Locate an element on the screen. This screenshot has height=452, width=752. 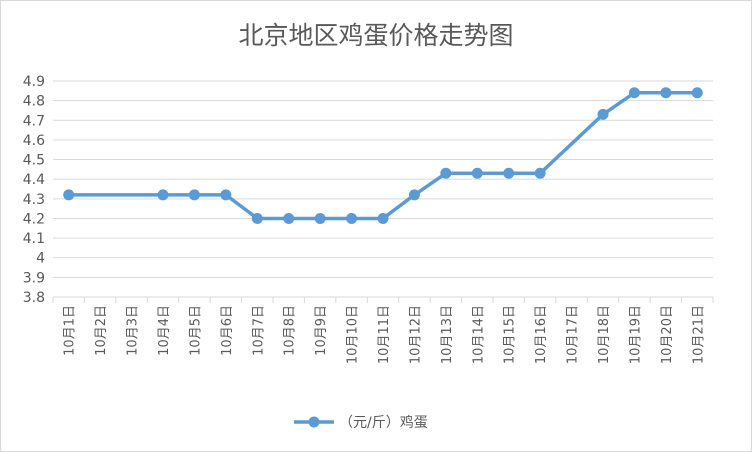
y-tick-label: 4.7 is located at coordinates (34, 121).